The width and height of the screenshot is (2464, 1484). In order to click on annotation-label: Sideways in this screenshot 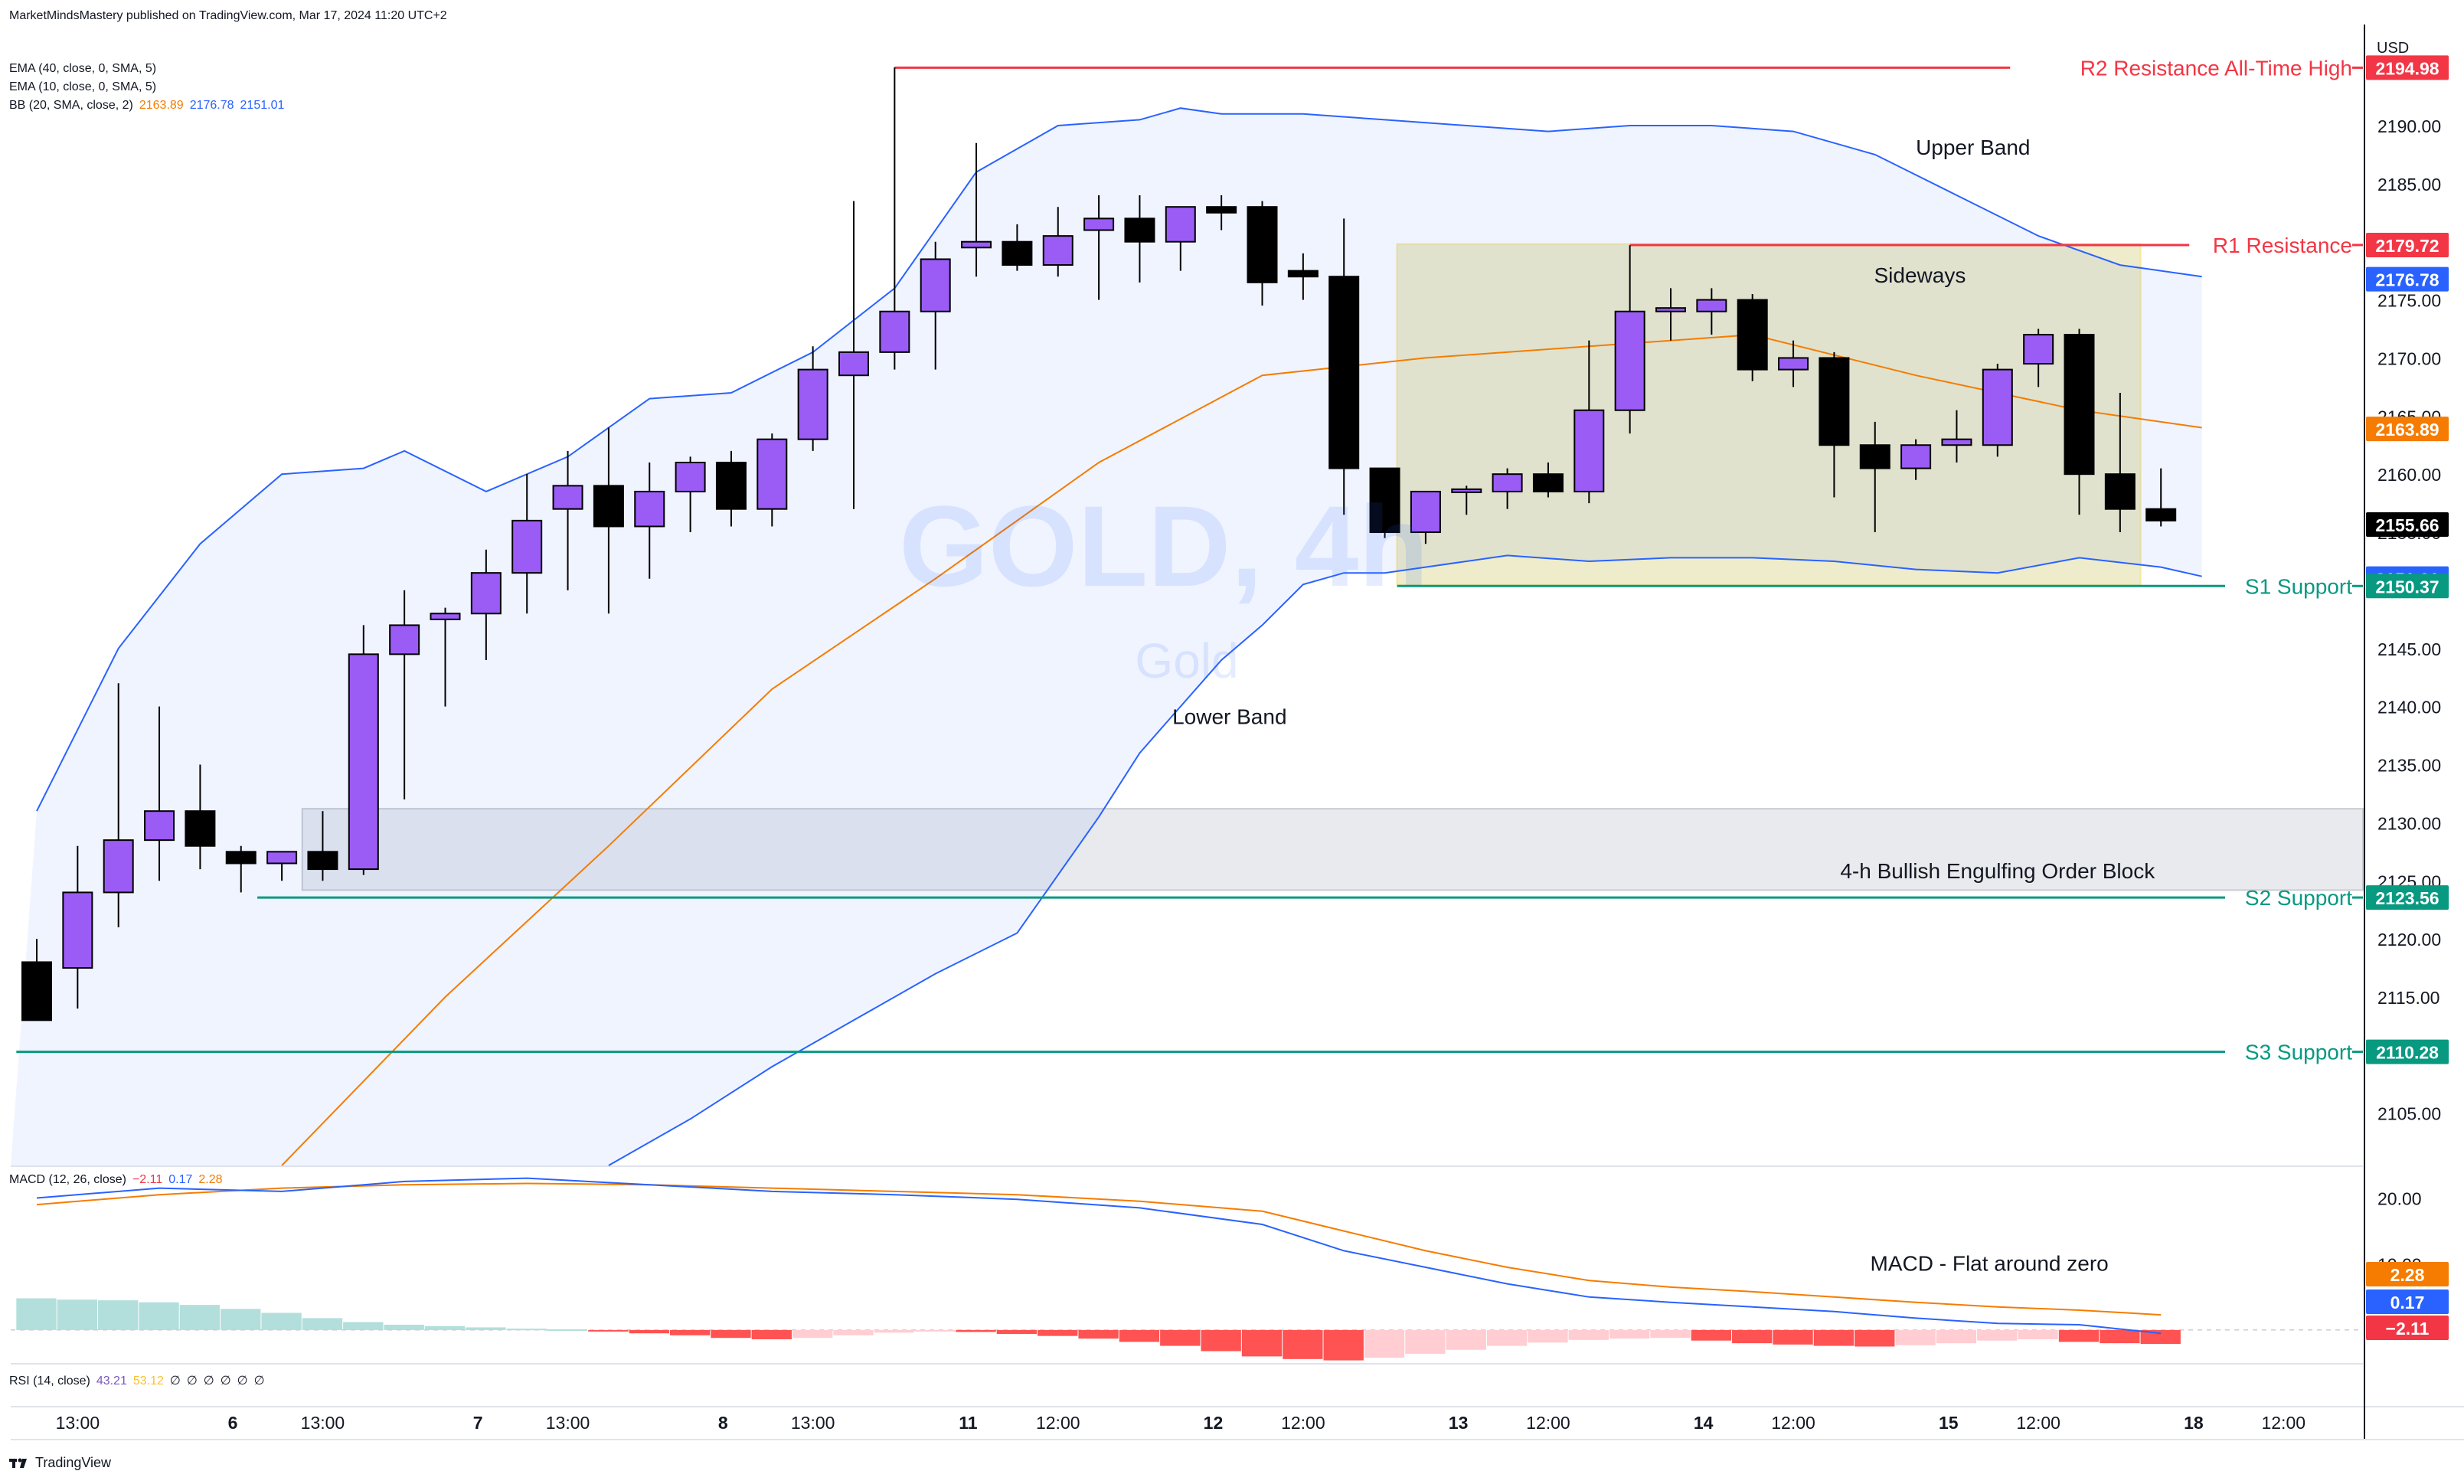, I will do `click(1920, 275)`.